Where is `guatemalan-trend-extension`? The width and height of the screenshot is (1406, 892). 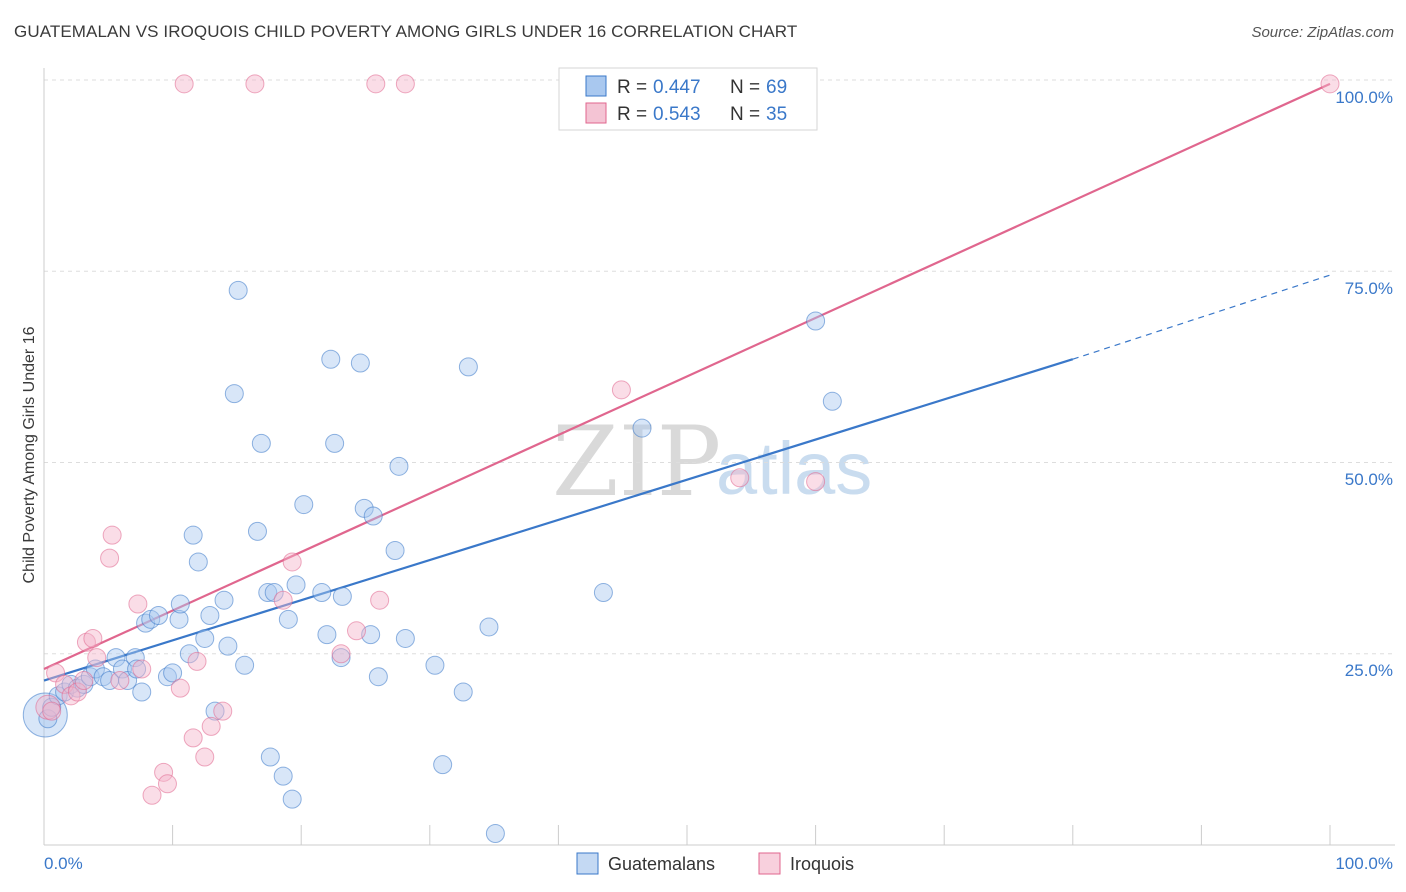
guatemalan-trend-extension is located at coordinates (1201, 317).